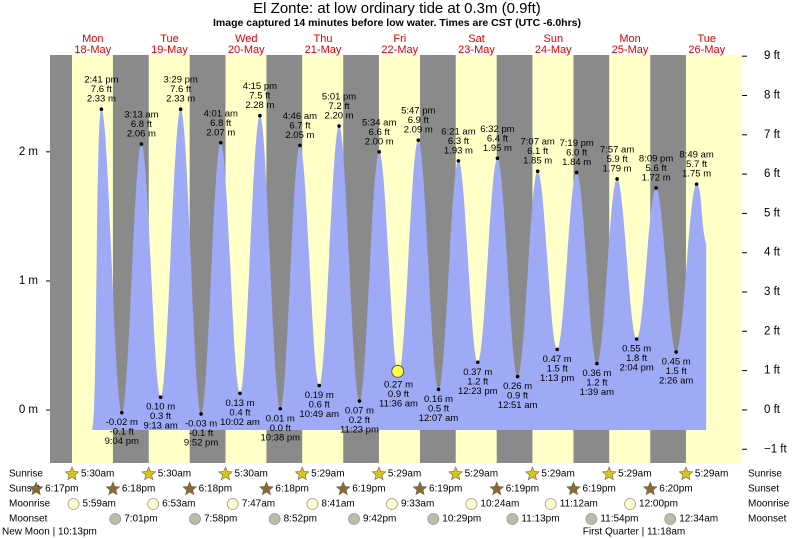 The image size is (794, 538). What do you see at coordinates (280, 418) in the screenshot?
I see `extreme-meters: 0.01 m` at bounding box center [280, 418].